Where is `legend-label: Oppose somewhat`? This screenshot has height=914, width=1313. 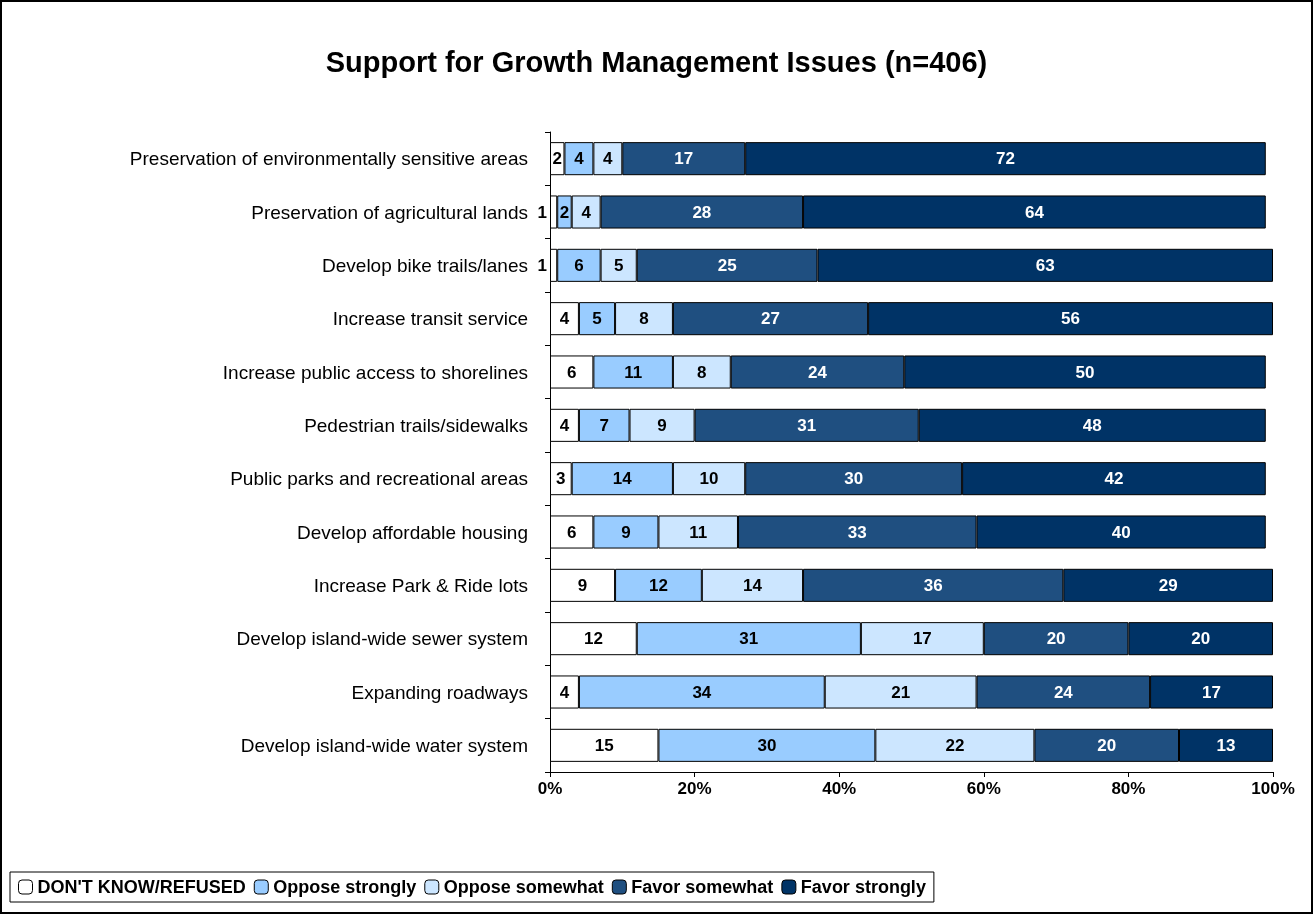 legend-label: Oppose somewhat is located at coordinates (523, 887).